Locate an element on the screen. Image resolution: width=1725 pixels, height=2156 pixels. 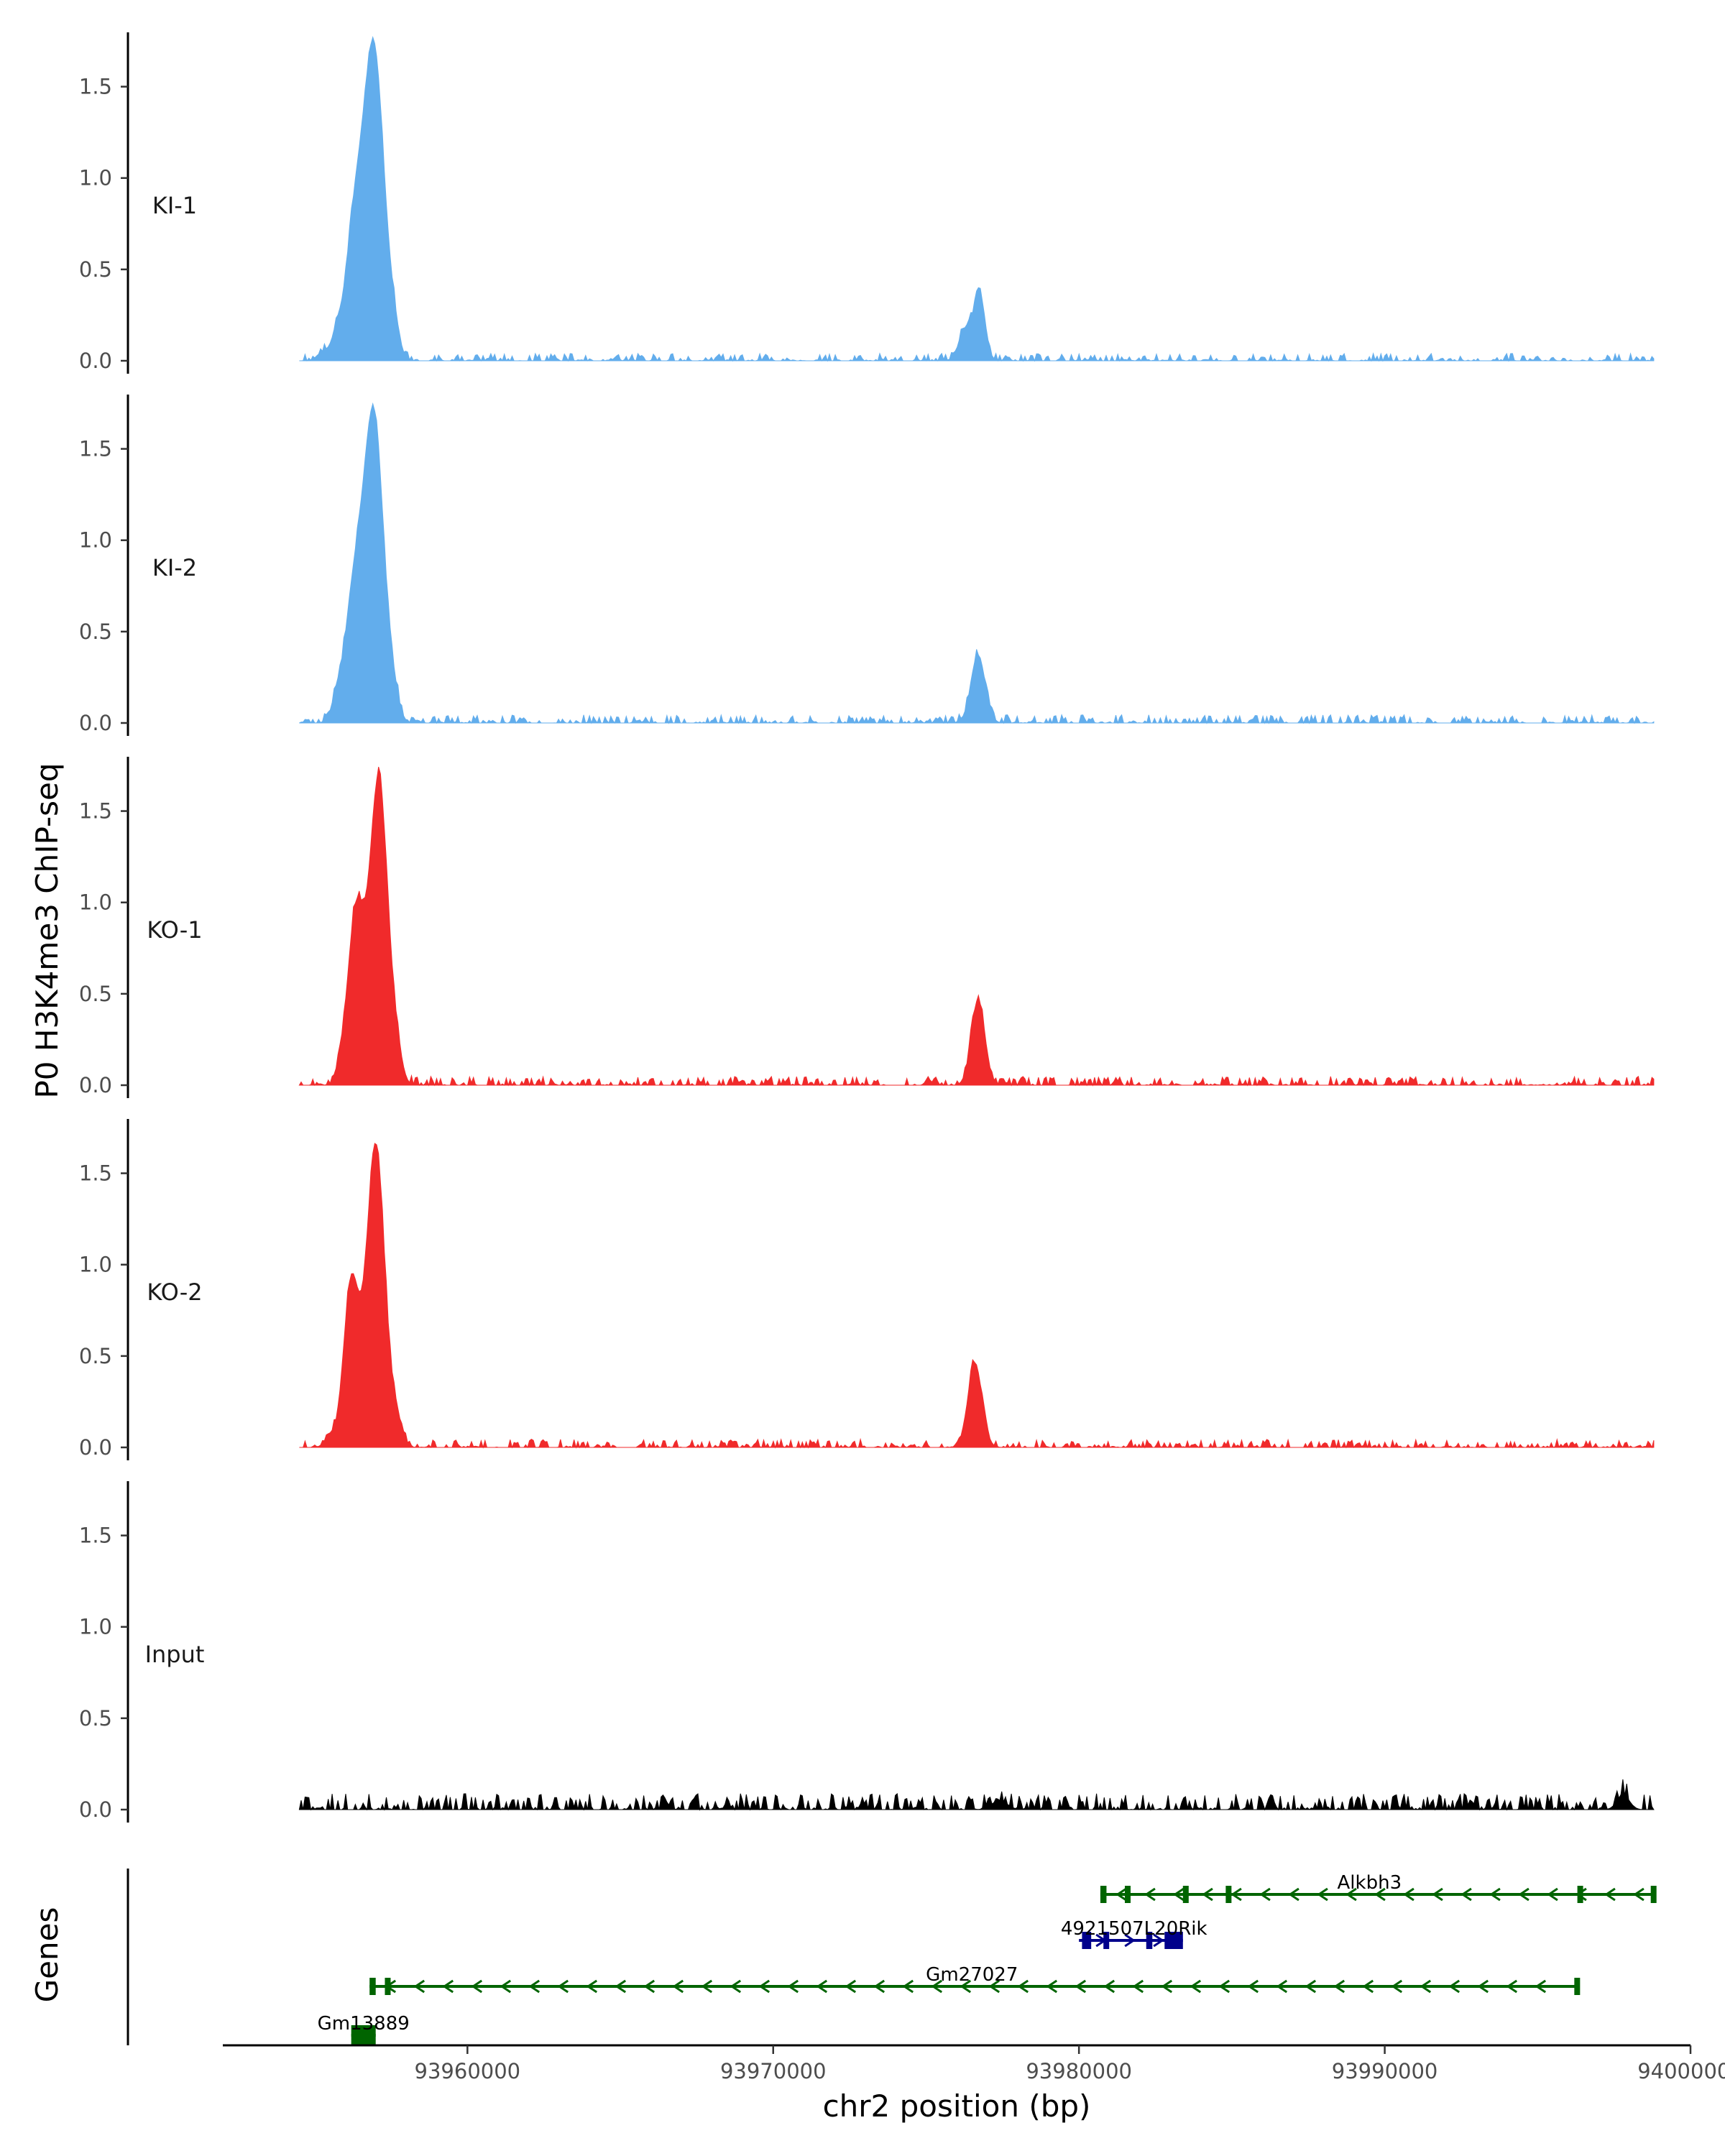
gene-4921507l20rik: 4921507L20Rik is located at coordinates (1134, 1933).